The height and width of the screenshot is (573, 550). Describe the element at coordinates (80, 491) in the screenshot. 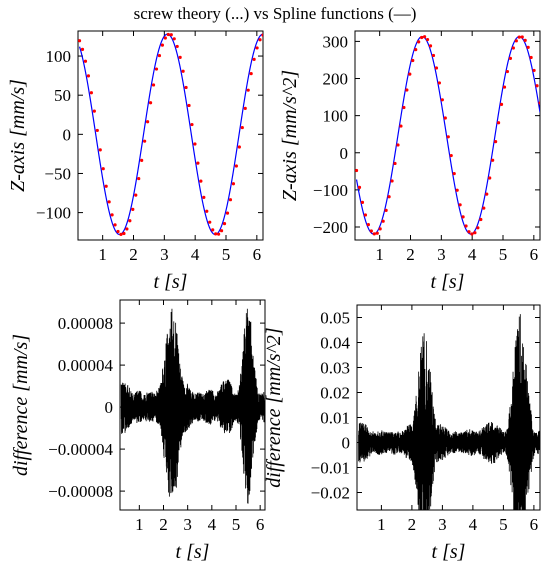

I see `y-tick-label: −0.00008` at that location.